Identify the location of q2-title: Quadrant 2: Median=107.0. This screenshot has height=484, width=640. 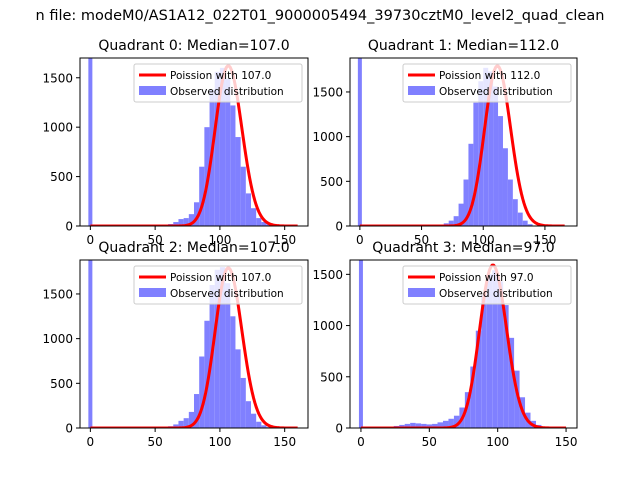
(193, 248).